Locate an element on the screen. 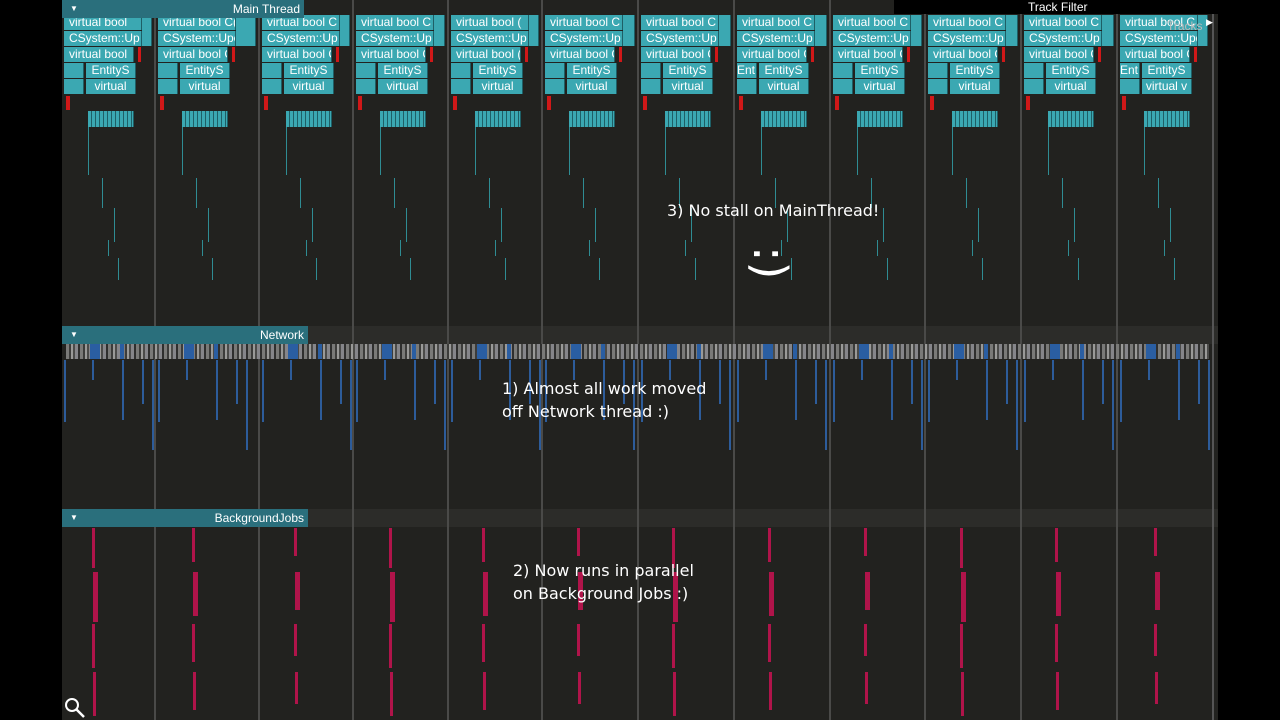 Image resolution: width=1280 pixels, height=720 pixels. collapse-triangle-icon: ▼ is located at coordinates (74, 334).